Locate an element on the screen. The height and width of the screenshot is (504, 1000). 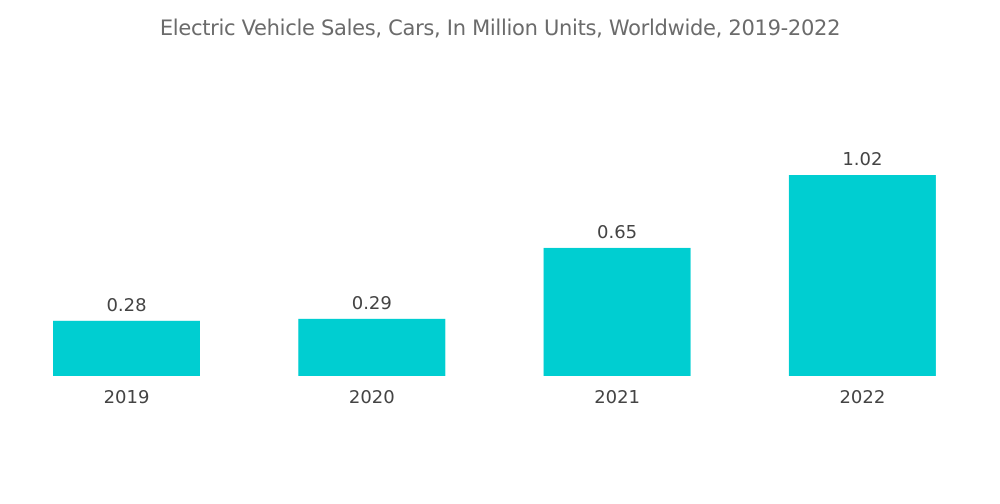
x-tick-label-2022: 2022 is located at coordinates (862, 397).